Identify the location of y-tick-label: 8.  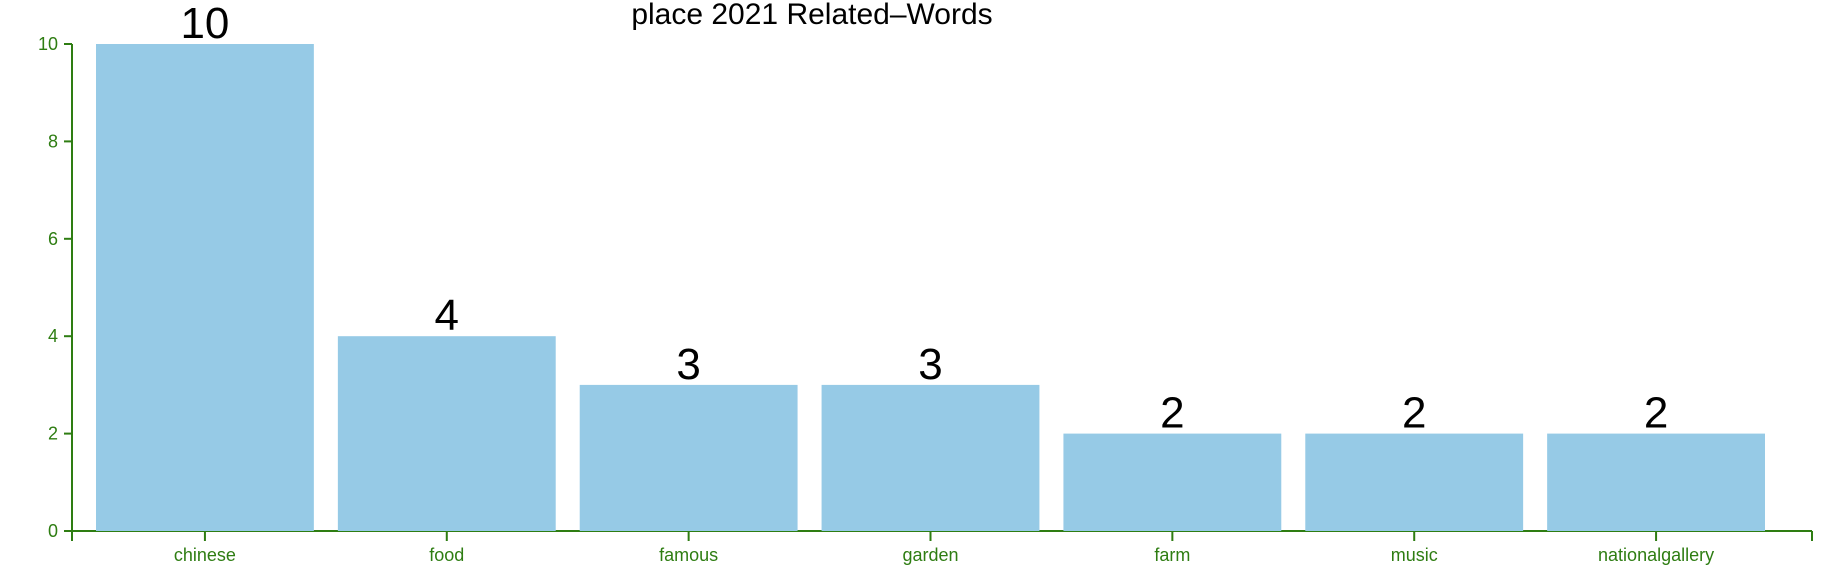
(53, 141).